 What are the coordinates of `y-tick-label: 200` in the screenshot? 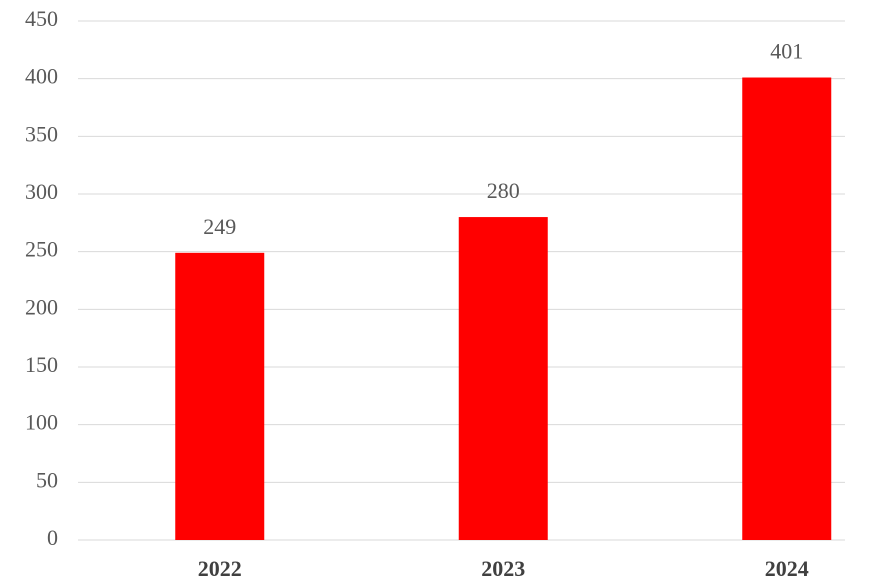 It's located at (41, 306).